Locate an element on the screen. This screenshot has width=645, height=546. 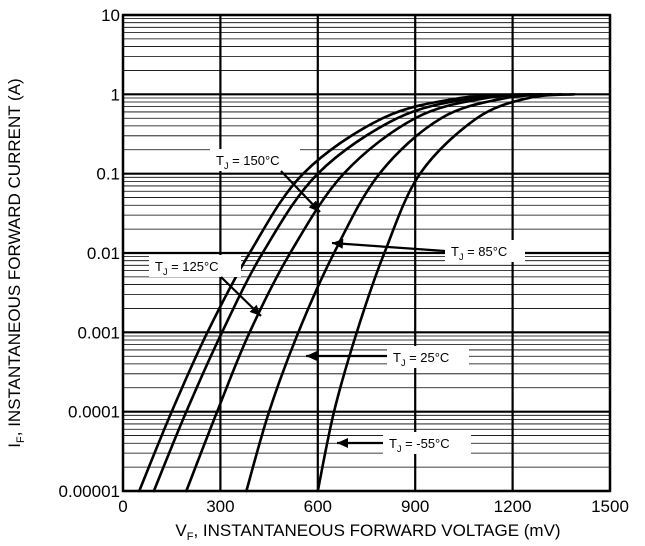
annotation-label-rest: = 150°C is located at coordinates (253, 160).